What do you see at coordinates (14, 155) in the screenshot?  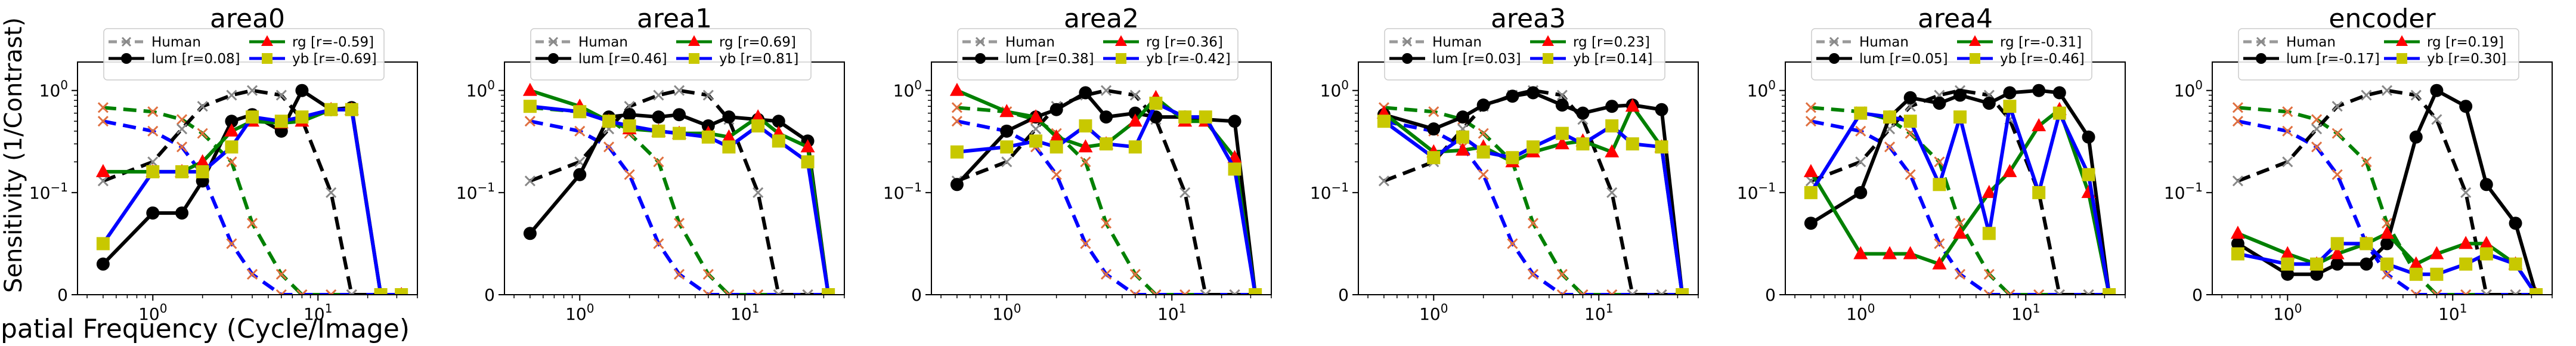 I see `figure-ylabel: Sensitivity (1/Contrast)` at bounding box center [14, 155].